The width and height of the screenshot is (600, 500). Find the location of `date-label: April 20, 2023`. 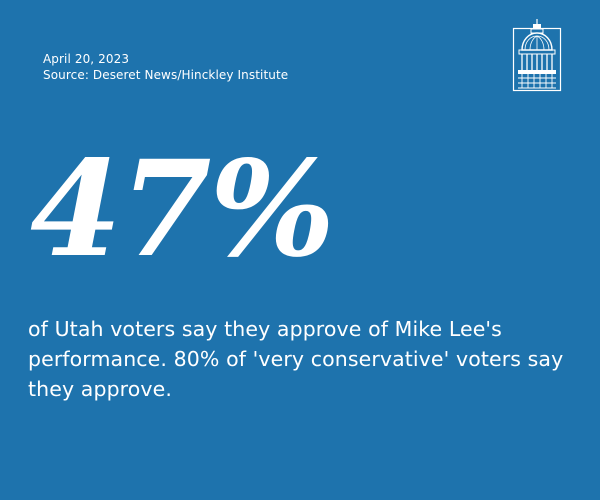

date-label: April 20, 2023 is located at coordinates (86, 59).